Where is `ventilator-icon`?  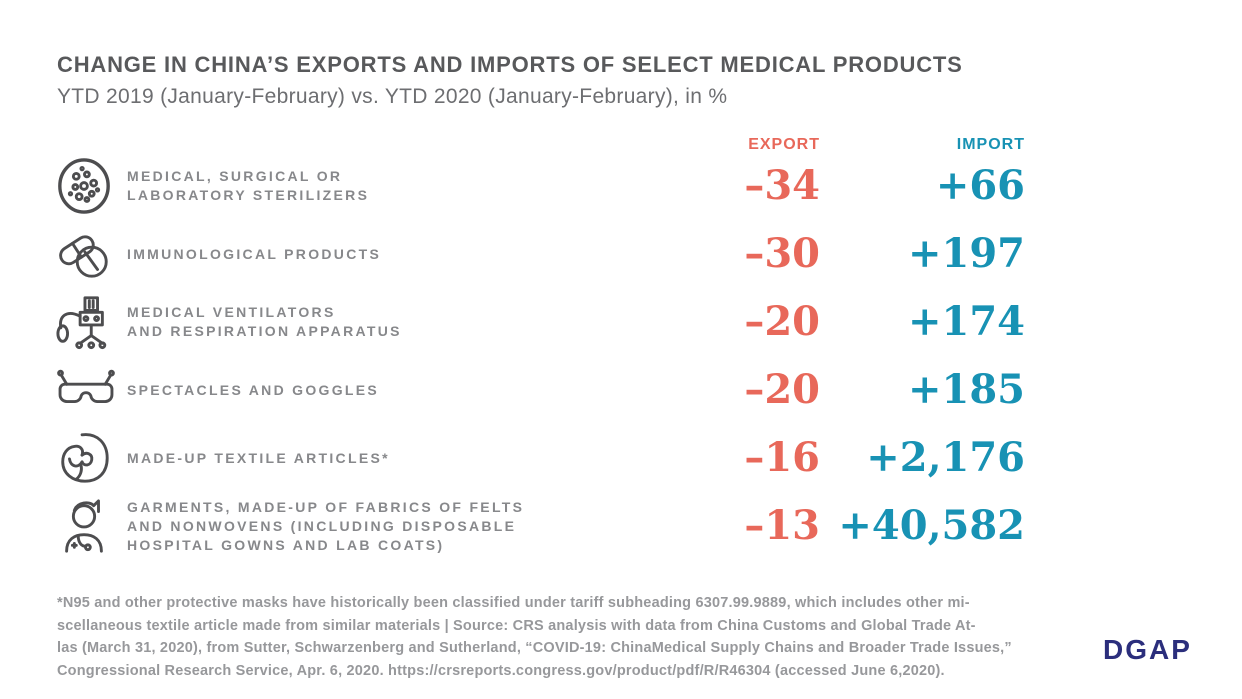
ventilator-icon is located at coordinates (91, 322).